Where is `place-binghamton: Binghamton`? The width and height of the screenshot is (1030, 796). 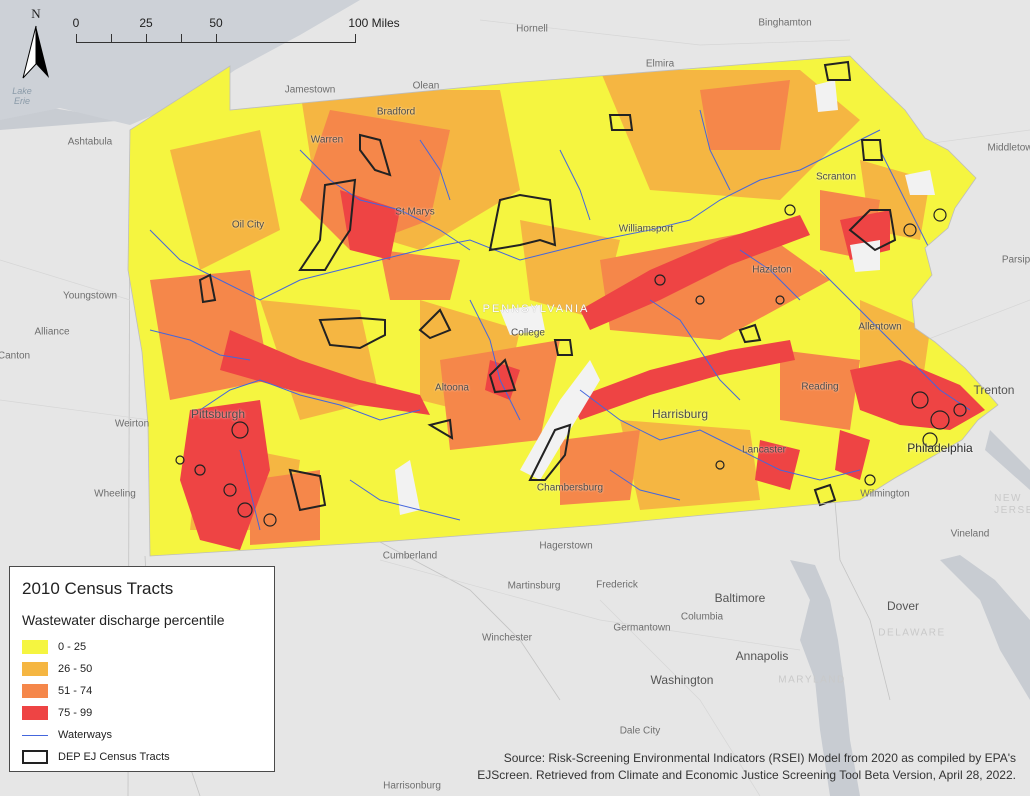
place-binghamton: Binghamton is located at coordinates (785, 23).